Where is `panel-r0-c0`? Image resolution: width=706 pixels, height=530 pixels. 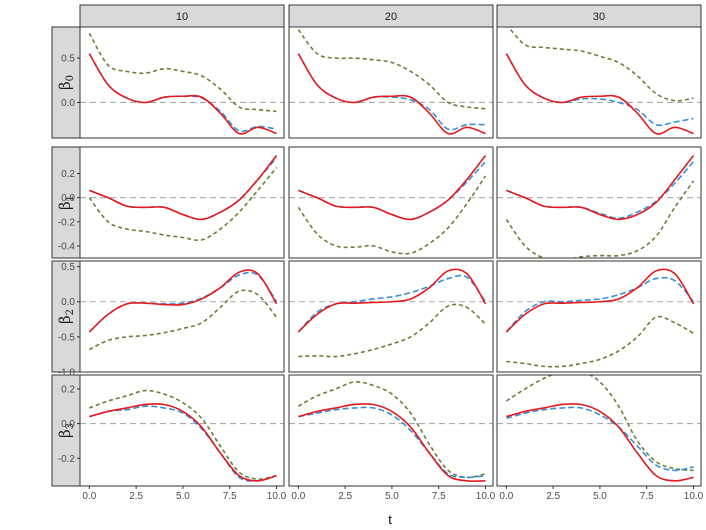
panel-r0-c0 is located at coordinates (182, 82).